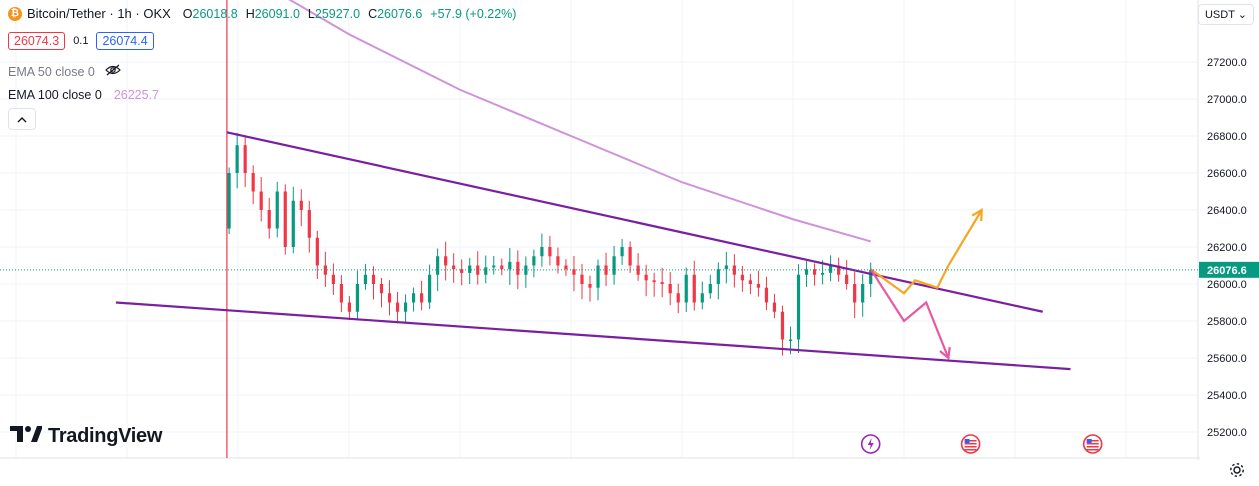 The height and width of the screenshot is (486, 1259). Describe the element at coordinates (1227, 137) in the screenshot. I see `price-tick-label: 26800.0` at that location.